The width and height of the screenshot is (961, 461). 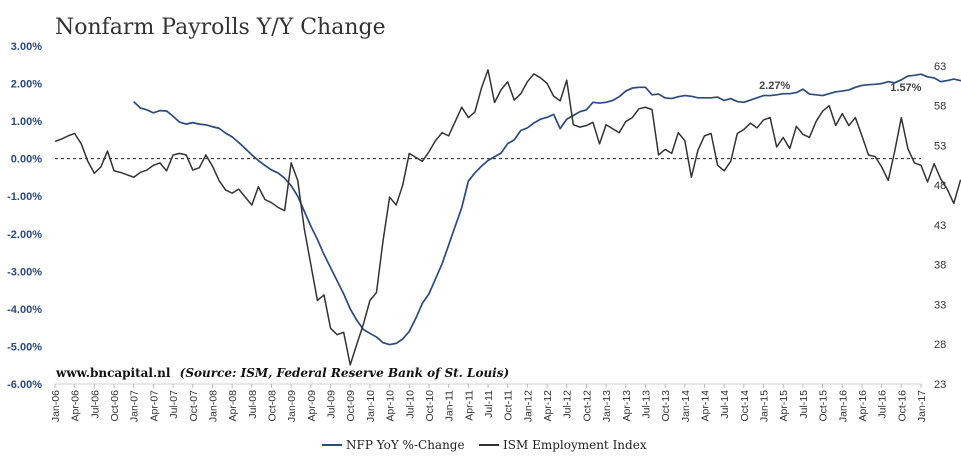 What do you see at coordinates (56, 406) in the screenshot?
I see `x-tick-label: Jan-06` at bounding box center [56, 406].